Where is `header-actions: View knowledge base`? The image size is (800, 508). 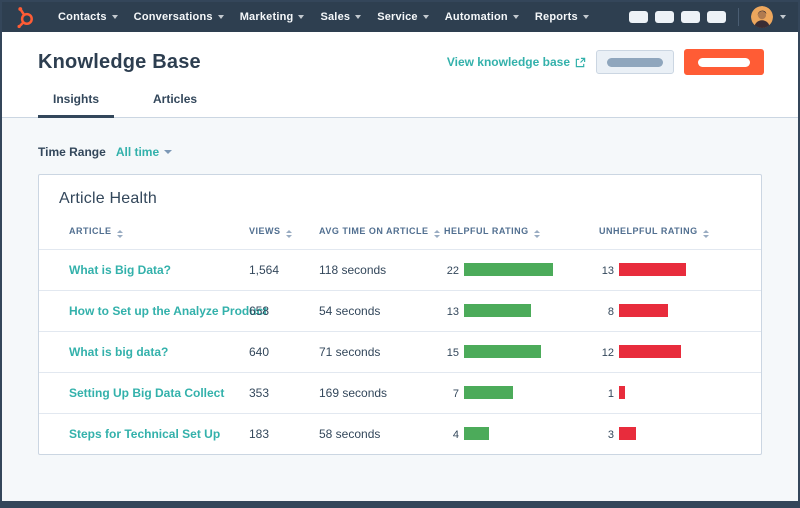
header-actions: View knowledge base is located at coordinates (605, 62).